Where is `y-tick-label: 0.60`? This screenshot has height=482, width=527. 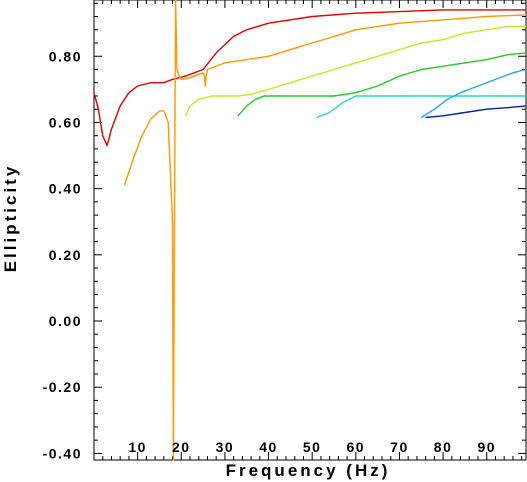 y-tick-label: 0.60 is located at coordinates (65, 122).